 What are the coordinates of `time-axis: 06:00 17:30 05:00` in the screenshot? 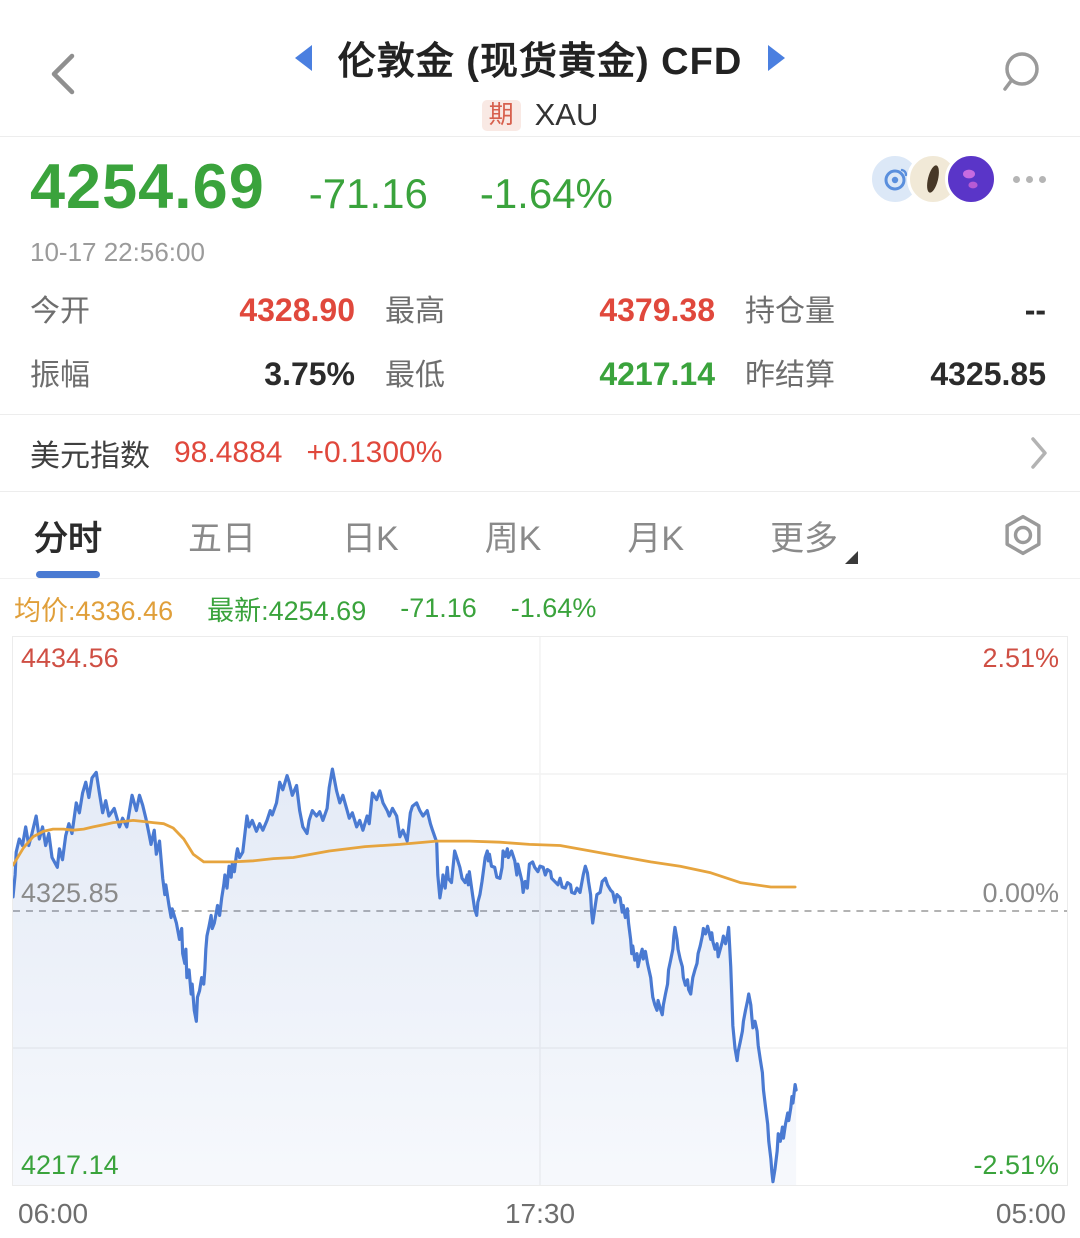 It's located at (540, 1215).